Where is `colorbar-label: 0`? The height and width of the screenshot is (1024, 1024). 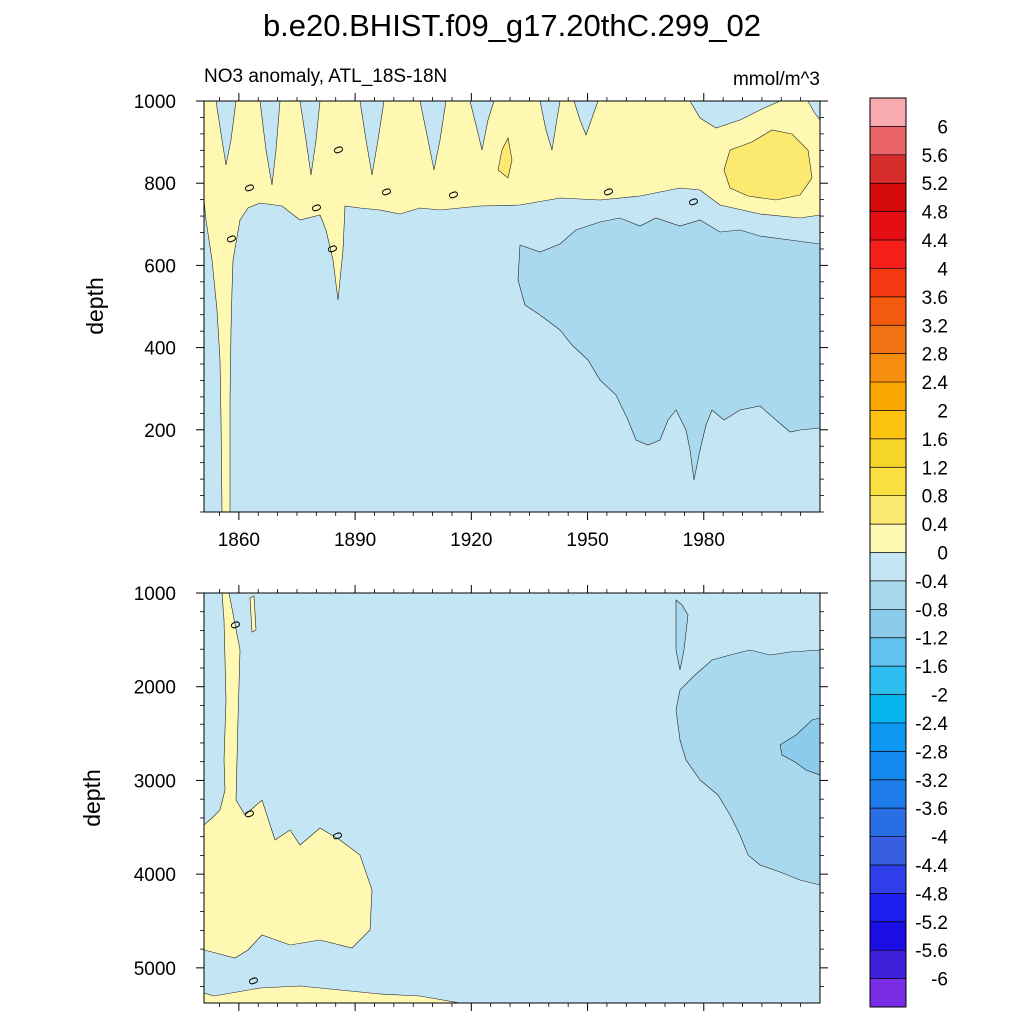 colorbar-label: 0 is located at coordinates (942, 554).